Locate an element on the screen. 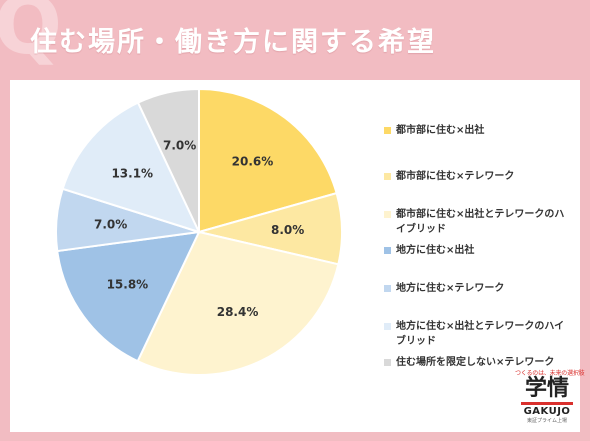 The height and width of the screenshot is (441, 590). brand-name: GAKUJO is located at coordinates (547, 411).